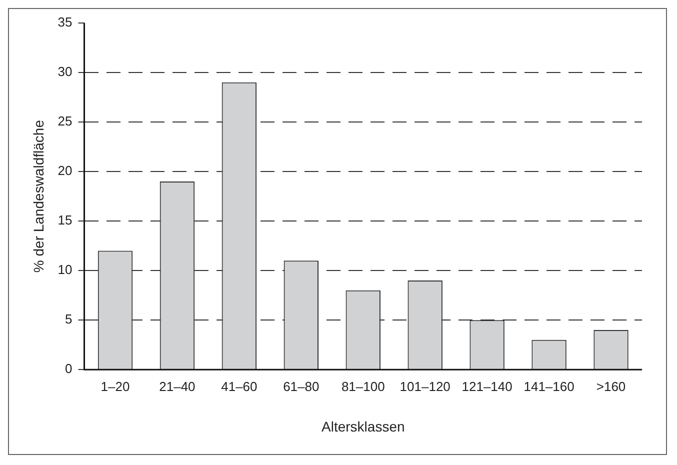 The height and width of the screenshot is (465, 677). I want to click on x-tick-label: 121–140, so click(487, 386).